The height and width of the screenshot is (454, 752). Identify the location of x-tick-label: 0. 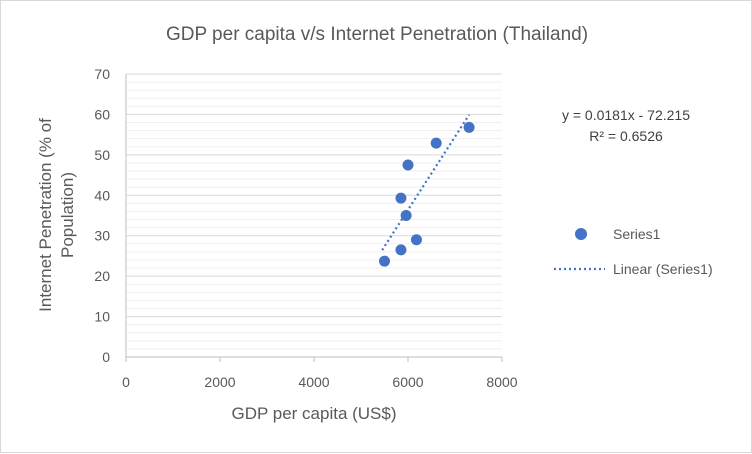
(126, 382).